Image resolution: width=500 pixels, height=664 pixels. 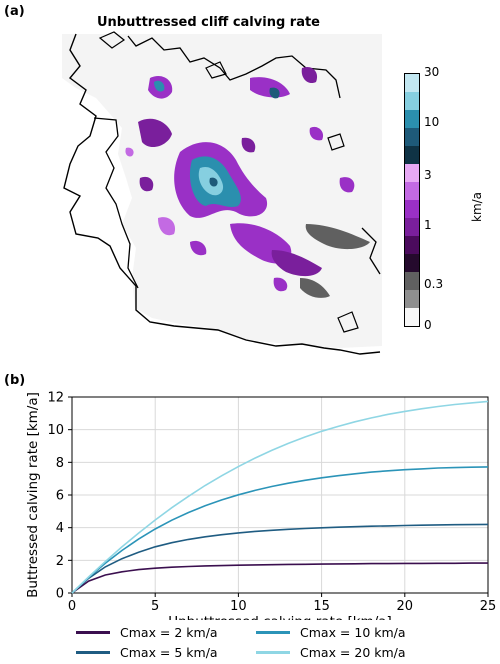 What do you see at coordinates (155, 606) in the screenshot?
I see `x-tick-label: 5` at bounding box center [155, 606].